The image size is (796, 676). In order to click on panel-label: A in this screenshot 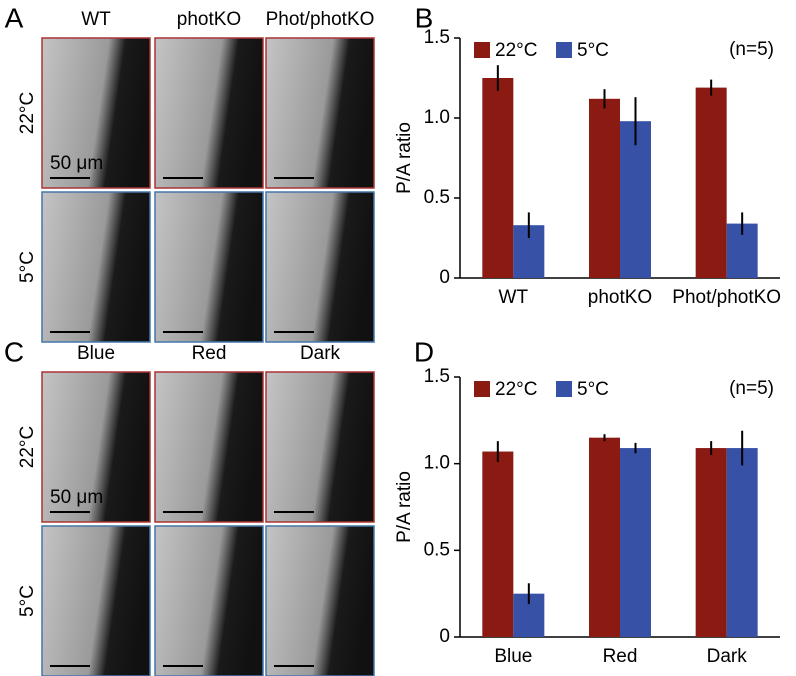, I will do `click(14, 17)`.